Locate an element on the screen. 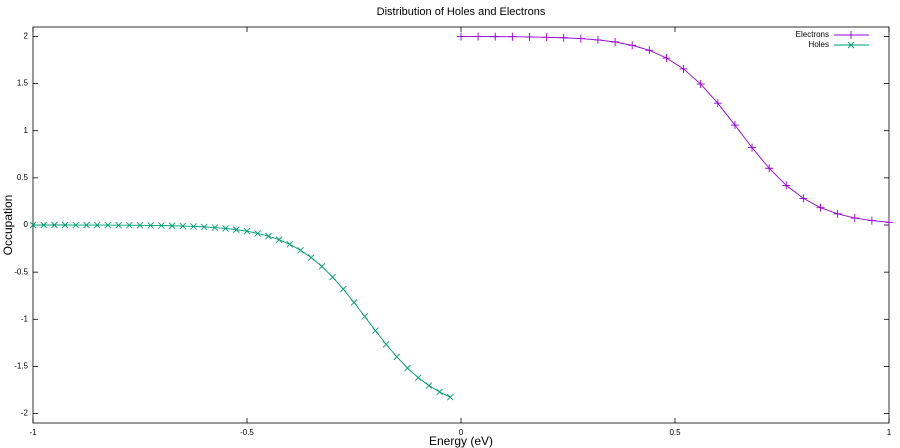 The height and width of the screenshot is (448, 900). y-tick-label: -1.5 is located at coordinates (21, 366).